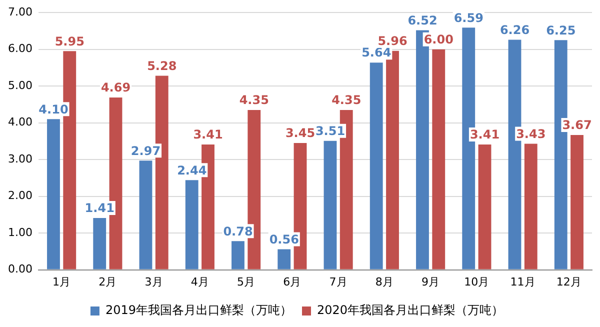 Image resolution: width=600 pixels, height=327 pixels. Describe the element at coordinates (431, 281) in the screenshot. I see `x-tick-label: 9月` at that location.